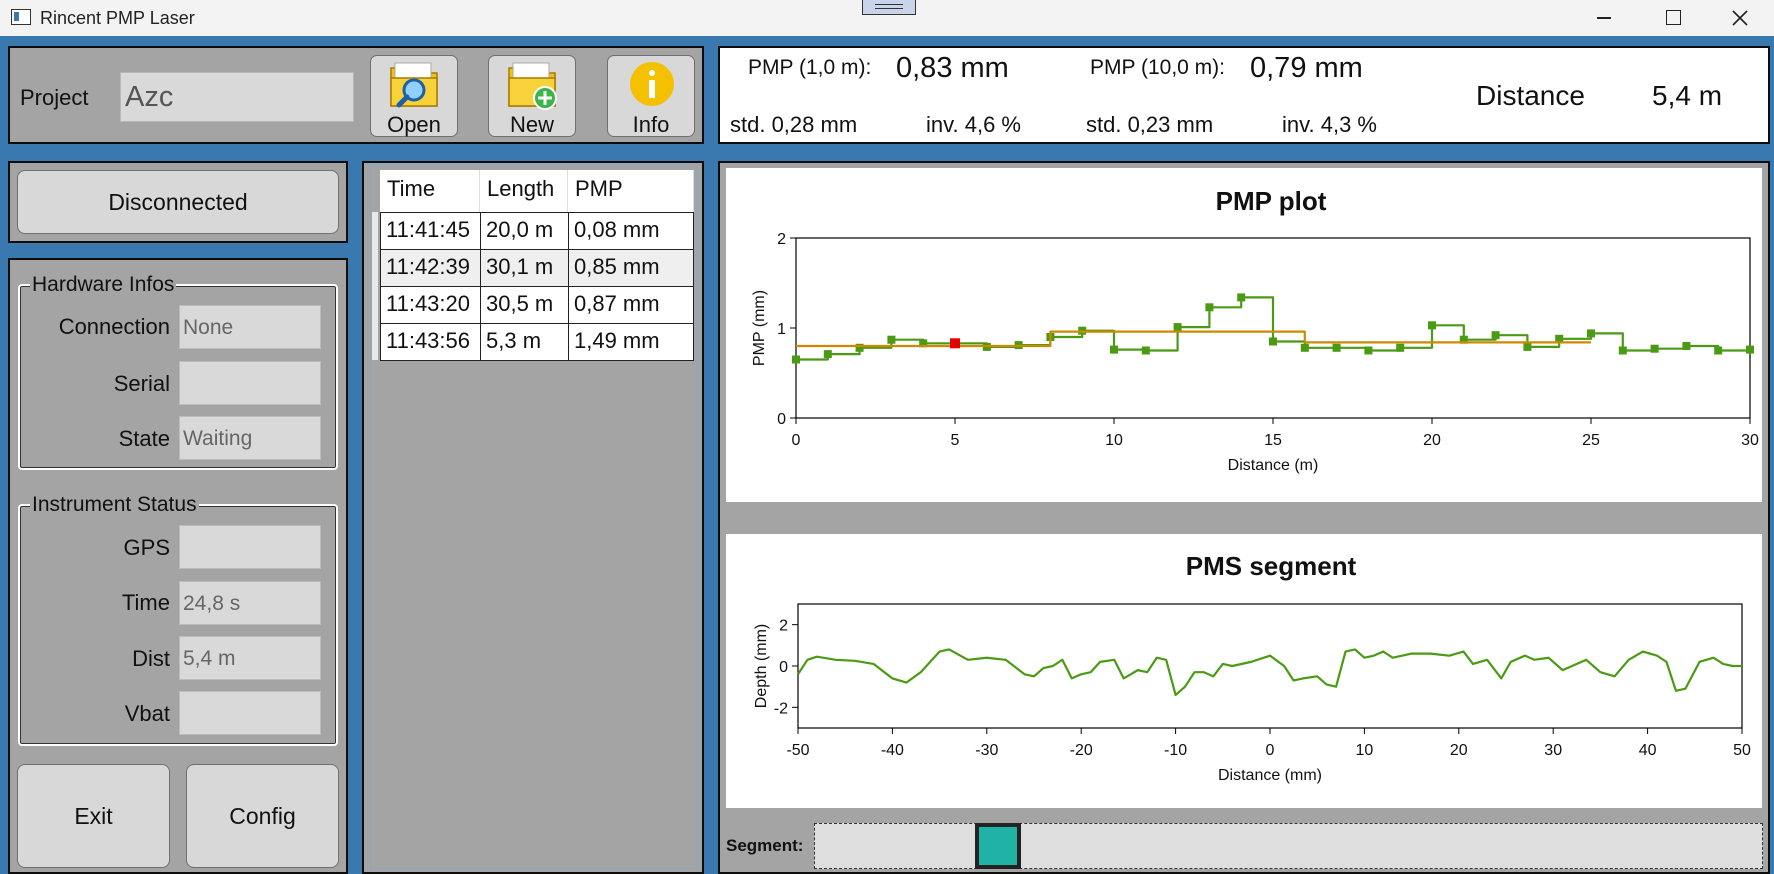 The height and width of the screenshot is (874, 1774). What do you see at coordinates (250, 438) in the screenshot?
I see `state-field: Waiting` at bounding box center [250, 438].